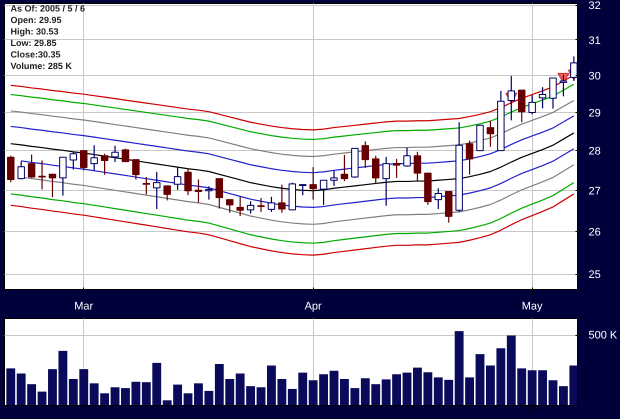 The image size is (620, 419). I want to click on y-tick-label: 30, so click(594, 76).